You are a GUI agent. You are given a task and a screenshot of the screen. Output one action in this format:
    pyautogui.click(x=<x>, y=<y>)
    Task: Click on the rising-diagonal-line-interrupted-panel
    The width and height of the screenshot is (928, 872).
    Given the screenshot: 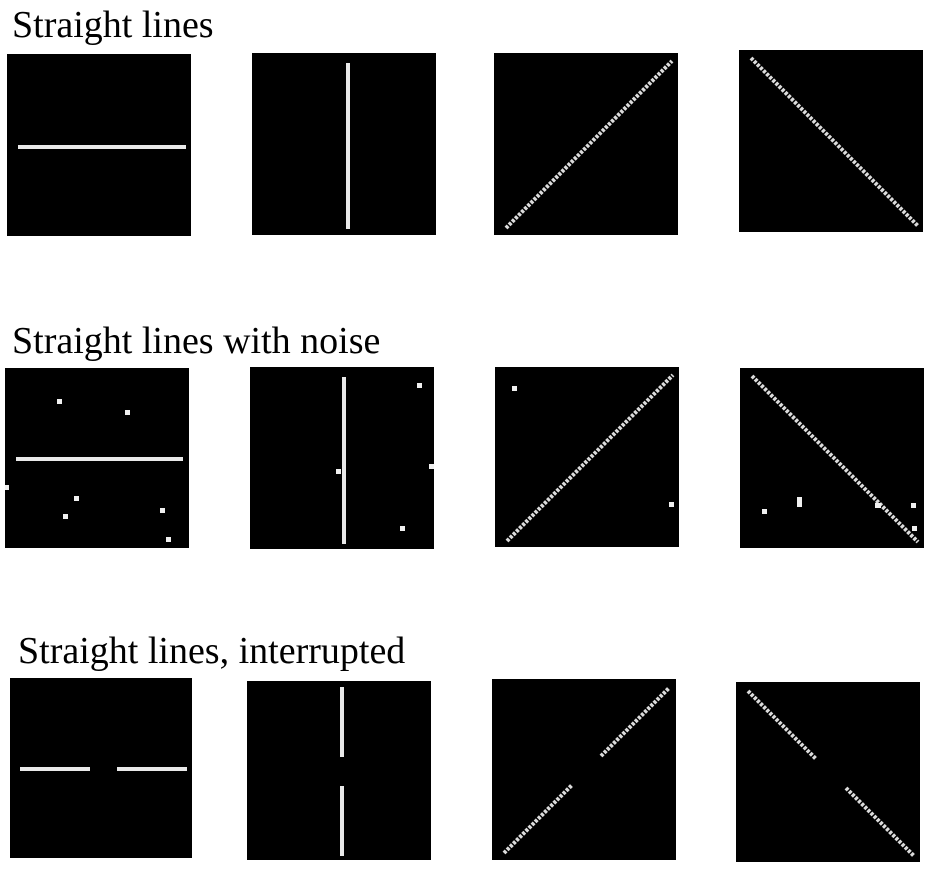 What is the action you would take?
    pyautogui.click(x=584, y=769)
    